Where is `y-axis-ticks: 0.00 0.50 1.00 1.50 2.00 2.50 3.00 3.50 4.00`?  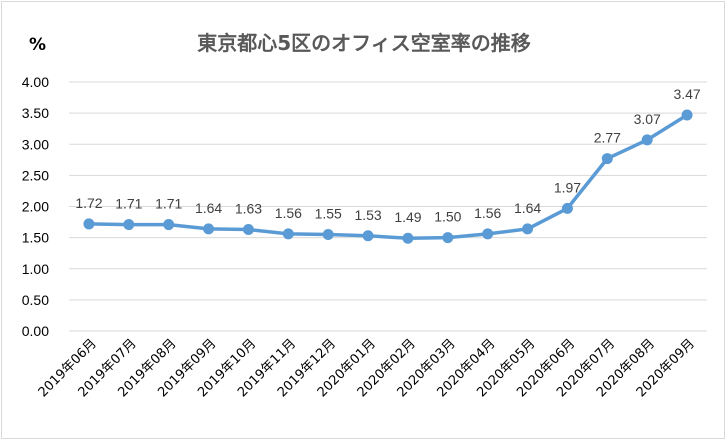
y-axis-ticks: 0.00 0.50 1.00 1.50 2.00 2.50 3.00 3.50 4.00 is located at coordinates (35, 206).